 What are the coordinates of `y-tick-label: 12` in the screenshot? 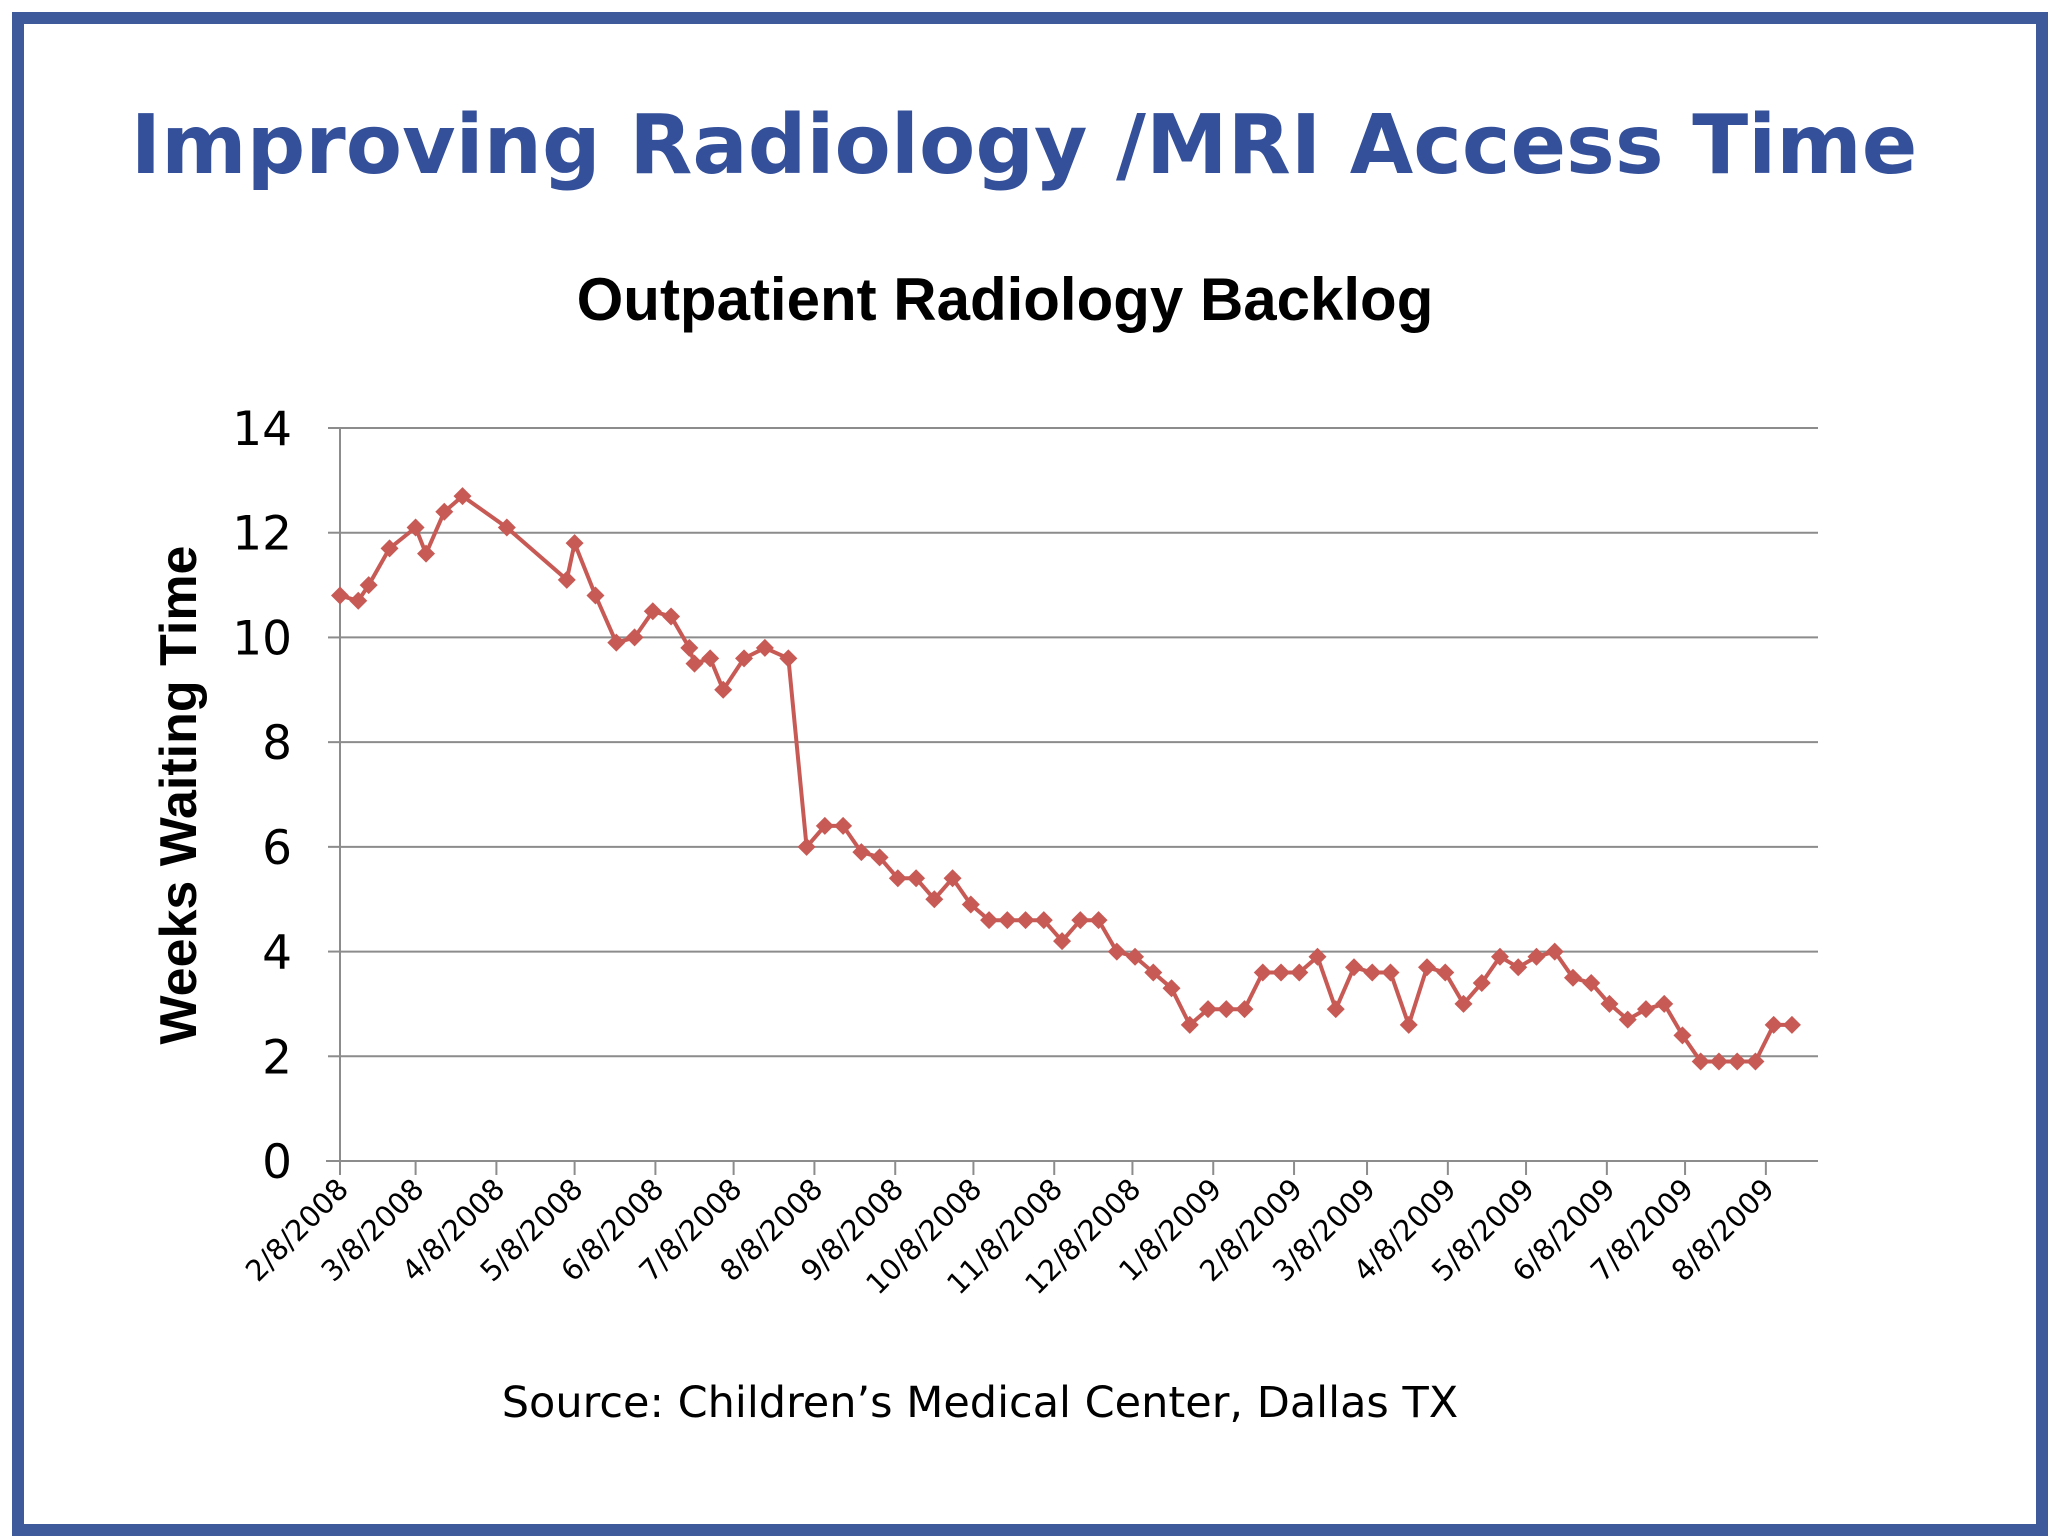 It's located at (262, 534).